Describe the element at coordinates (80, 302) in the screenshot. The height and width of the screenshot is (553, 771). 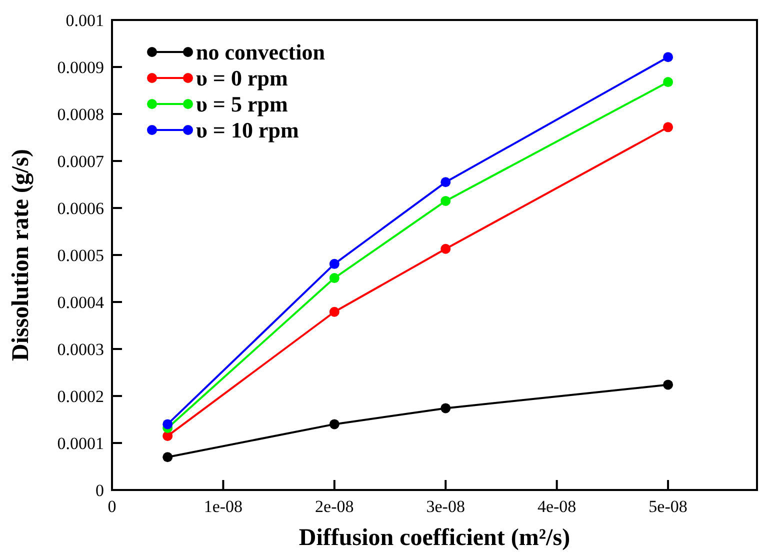
I see `y-tick-label: 0.0004` at that location.